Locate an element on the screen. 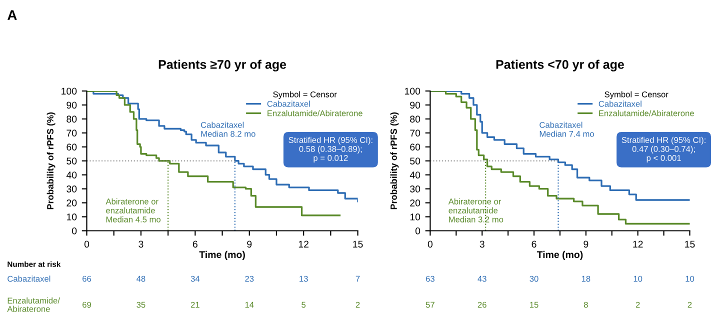 The image size is (717, 325). text: 26 is located at coordinates (482, 305).